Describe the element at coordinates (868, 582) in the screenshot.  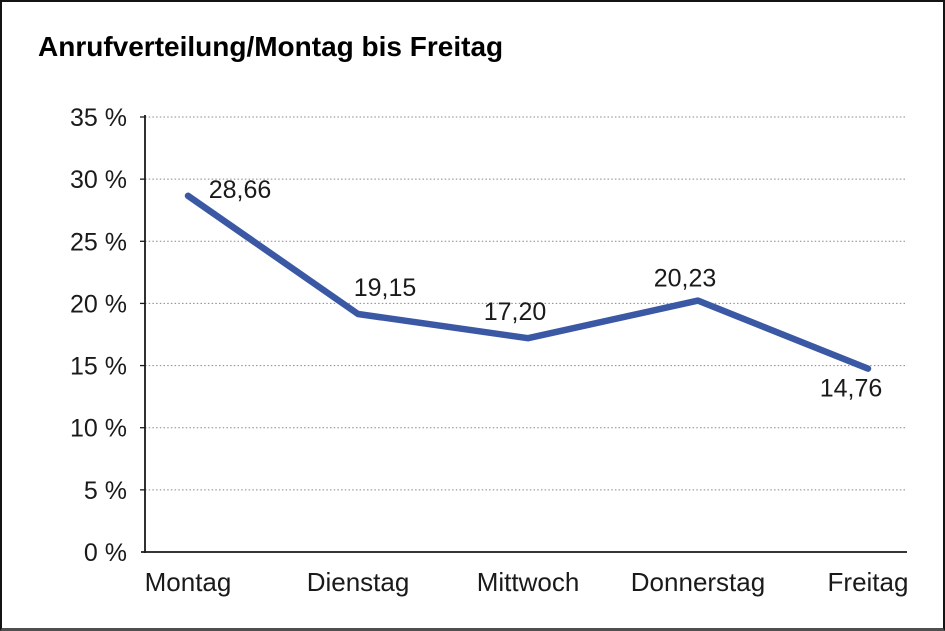
I see `x-category-label: Freitag` at that location.